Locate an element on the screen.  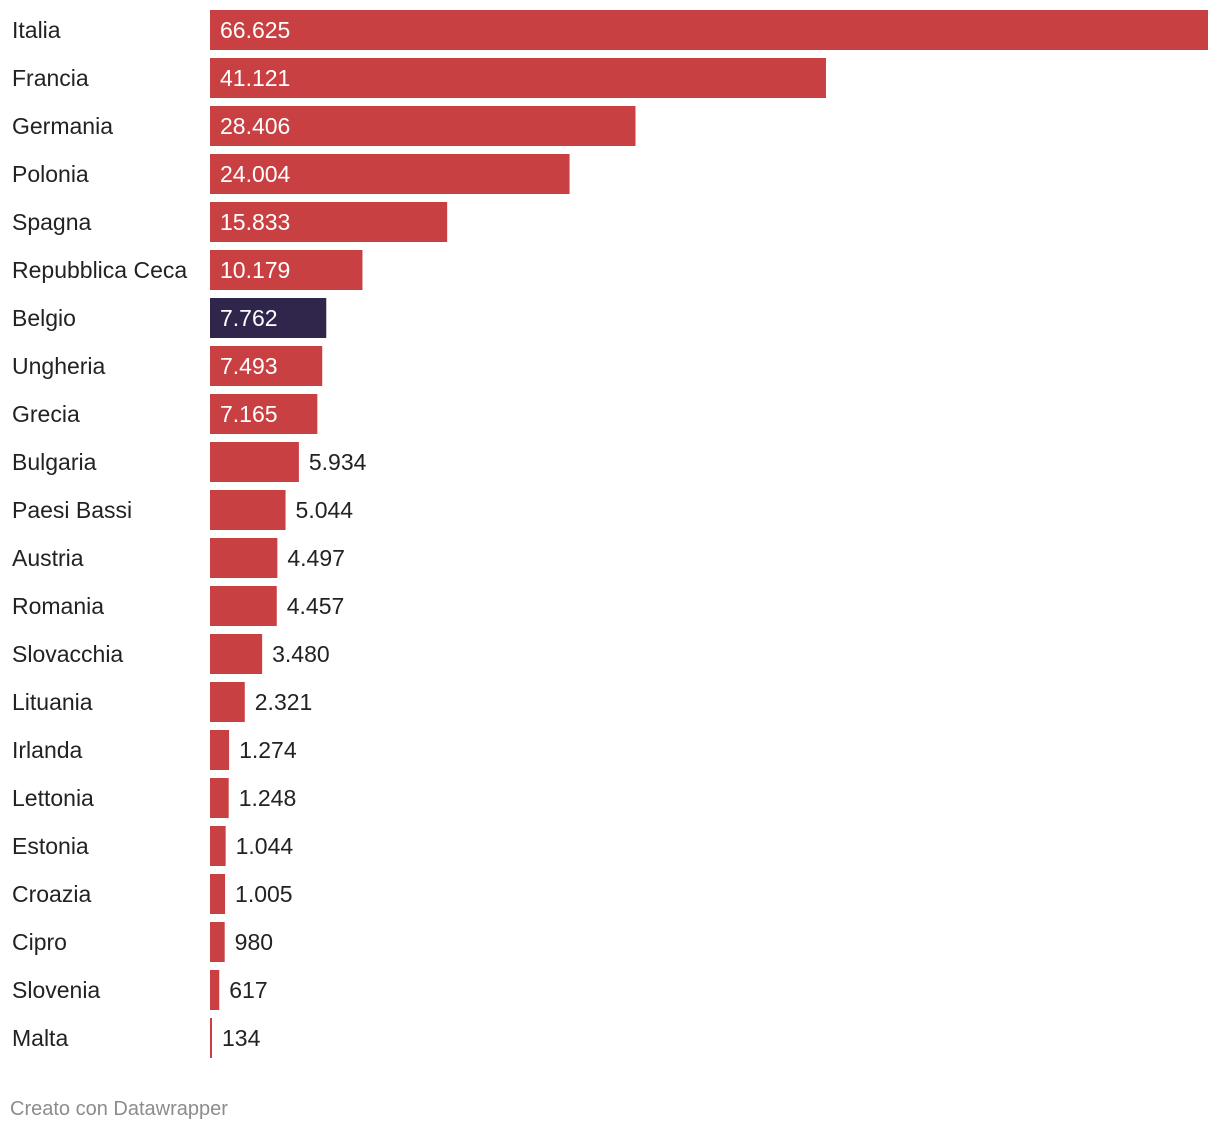
value-label: 41.121 is located at coordinates (255, 78).